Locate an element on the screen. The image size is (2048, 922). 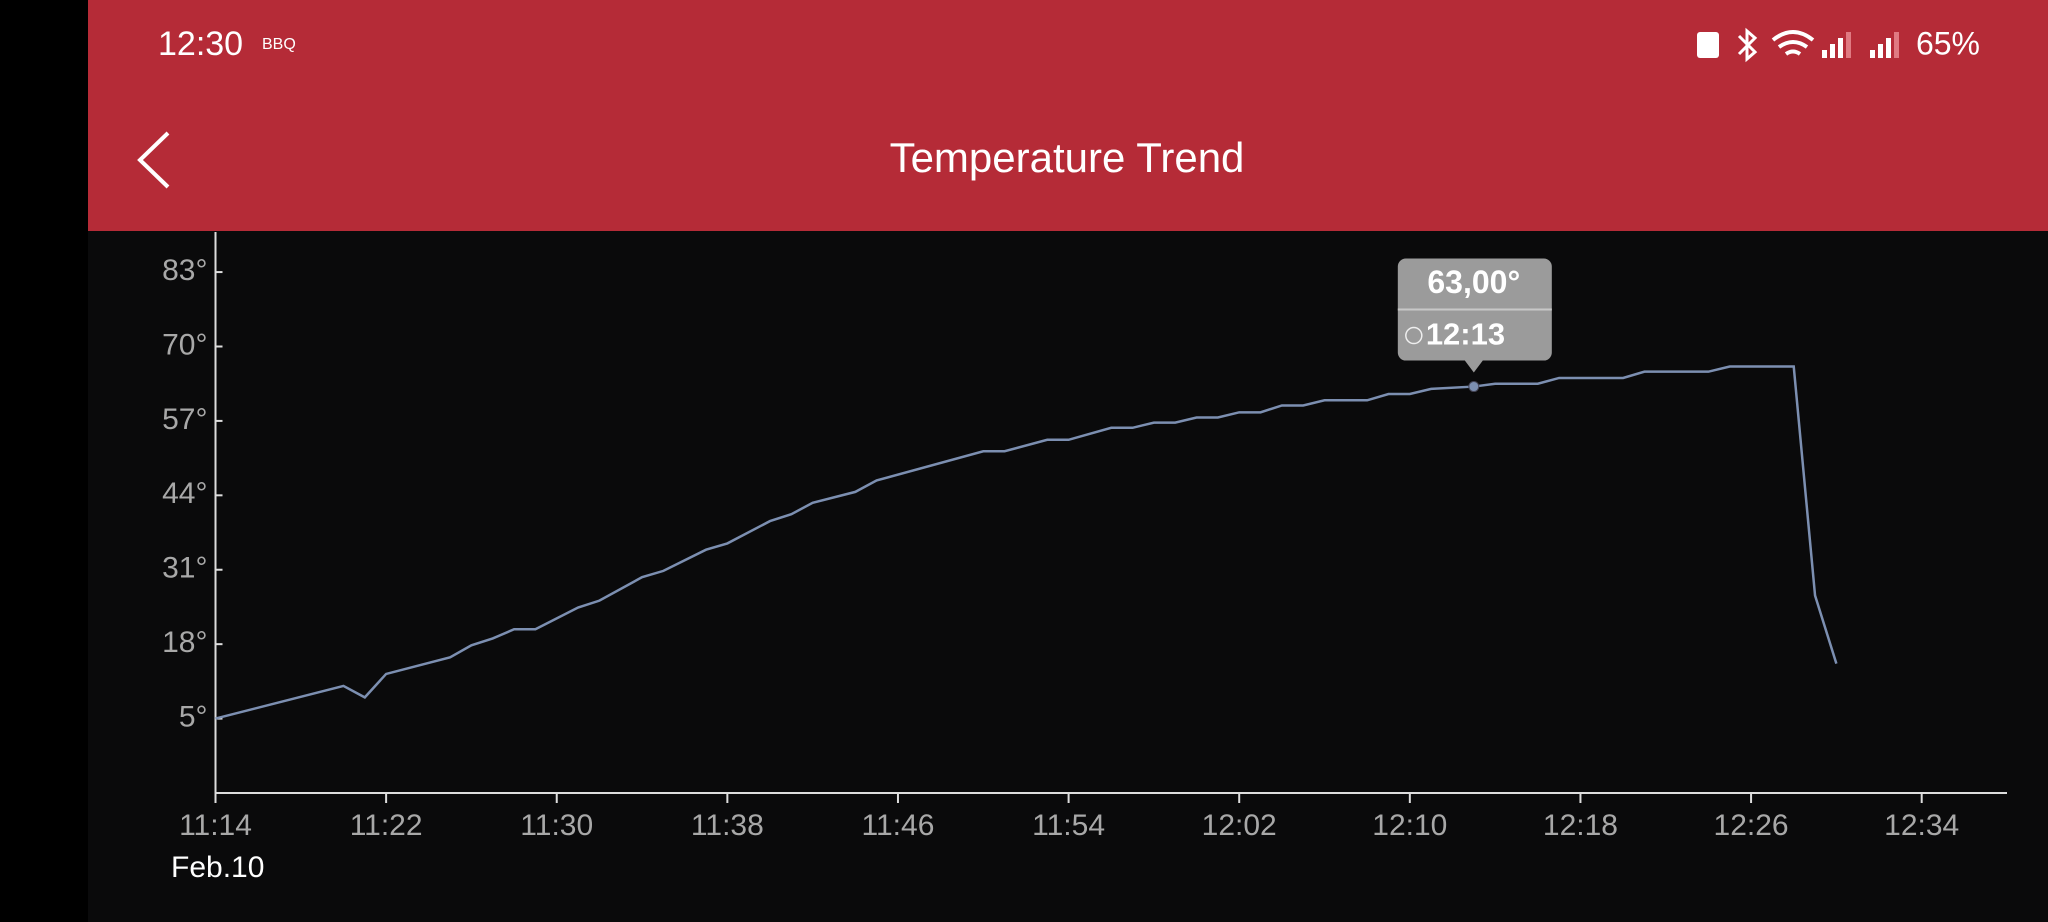
battery: 65% is located at coordinates (1948, 43).